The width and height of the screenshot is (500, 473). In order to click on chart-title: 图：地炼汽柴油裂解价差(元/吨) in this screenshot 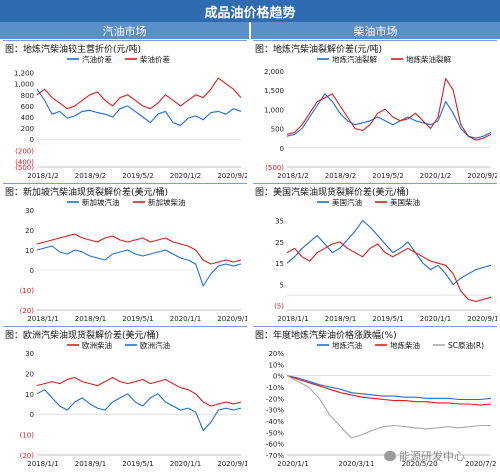, I will do `click(319, 50)`.